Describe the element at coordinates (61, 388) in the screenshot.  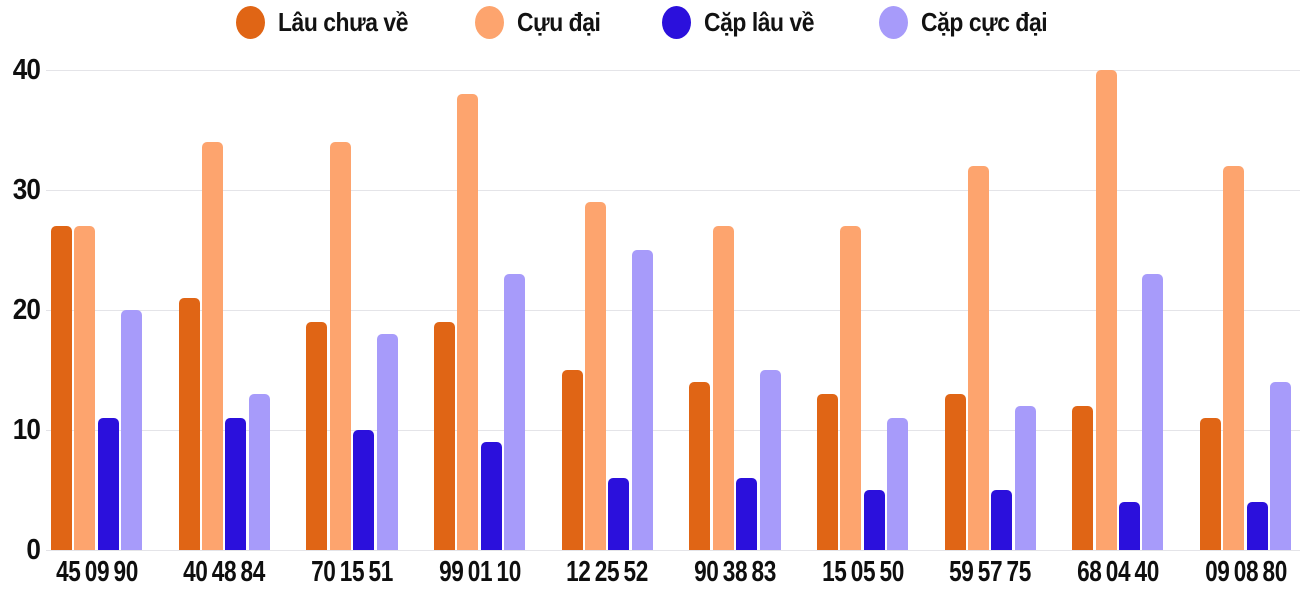
I see `bar-s0-c0` at that location.